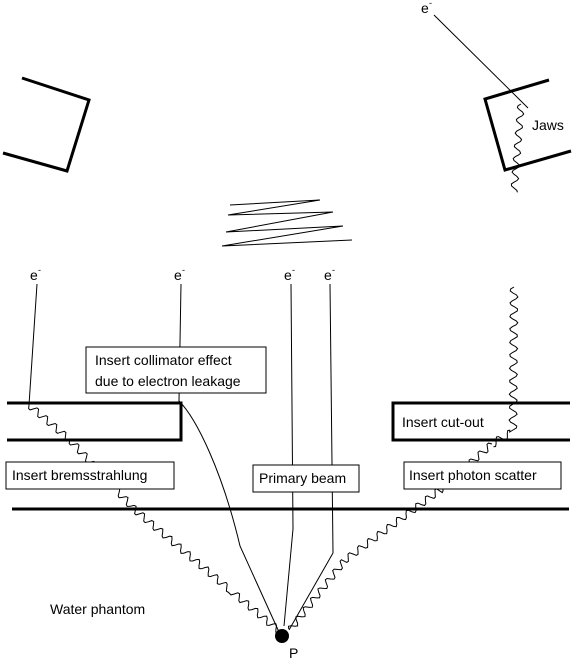 The width and height of the screenshot is (575, 668). I want to click on electron-symbol-1: e -, so click(35, 274).